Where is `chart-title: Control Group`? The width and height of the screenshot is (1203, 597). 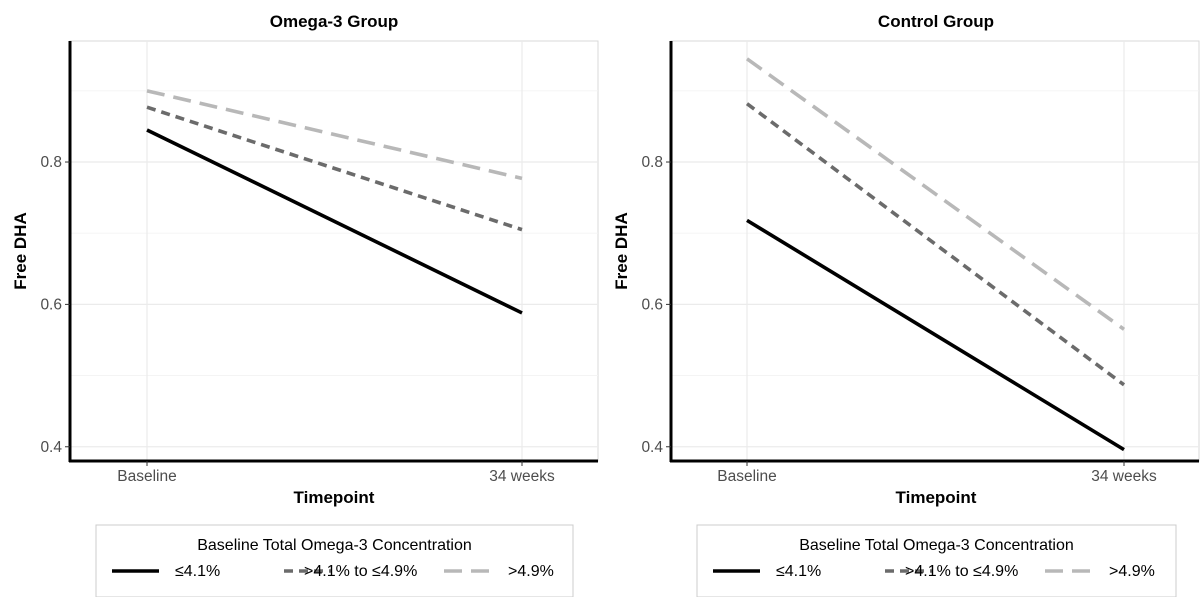
chart-title: Control Group is located at coordinates (936, 21).